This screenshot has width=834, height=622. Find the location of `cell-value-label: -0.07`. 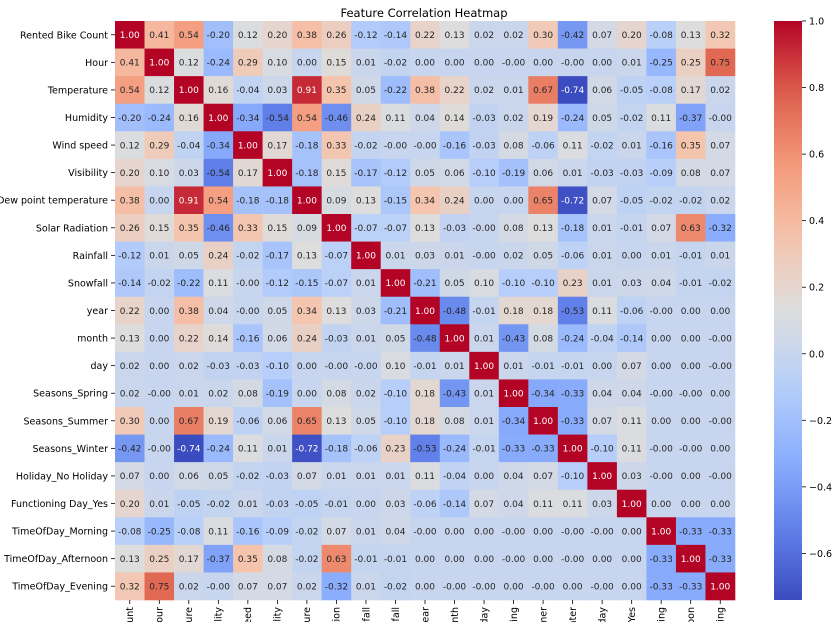

cell-value-label: -0.07 is located at coordinates (336, 257).